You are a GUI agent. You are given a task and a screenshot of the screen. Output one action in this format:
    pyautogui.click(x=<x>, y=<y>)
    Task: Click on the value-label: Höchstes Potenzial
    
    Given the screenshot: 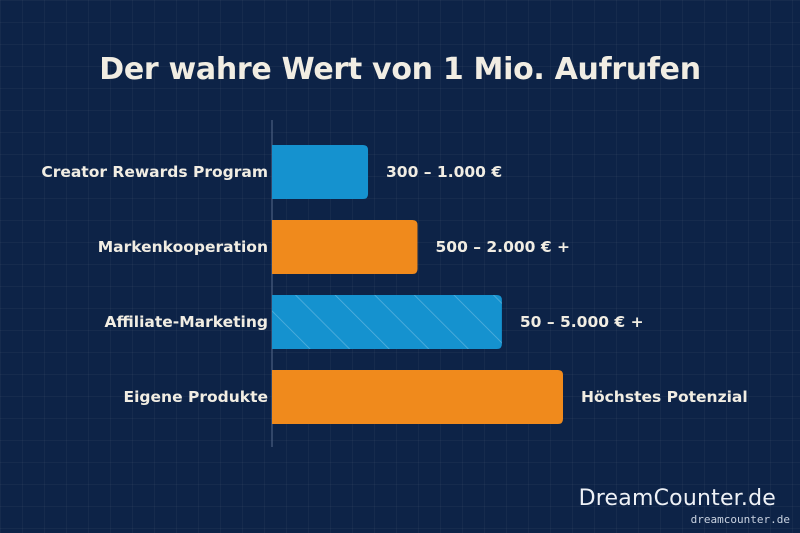 What is the action you would take?
    pyautogui.click(x=664, y=397)
    